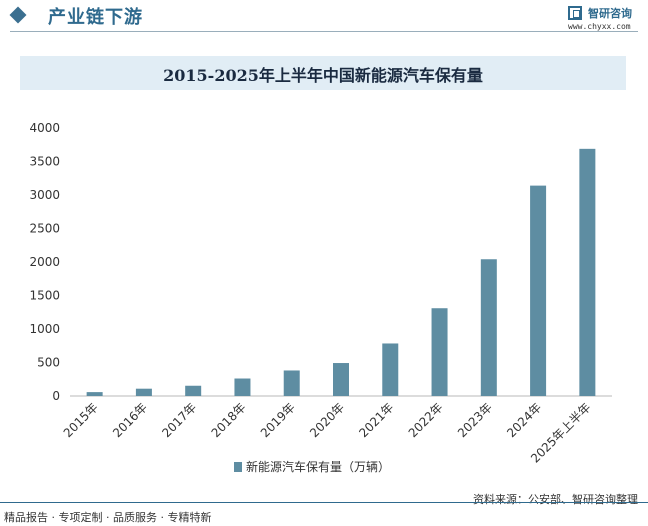 The height and width of the screenshot is (526, 648). What do you see at coordinates (81, 420) in the screenshot?
I see `x-tick-label: 2015年` at bounding box center [81, 420].